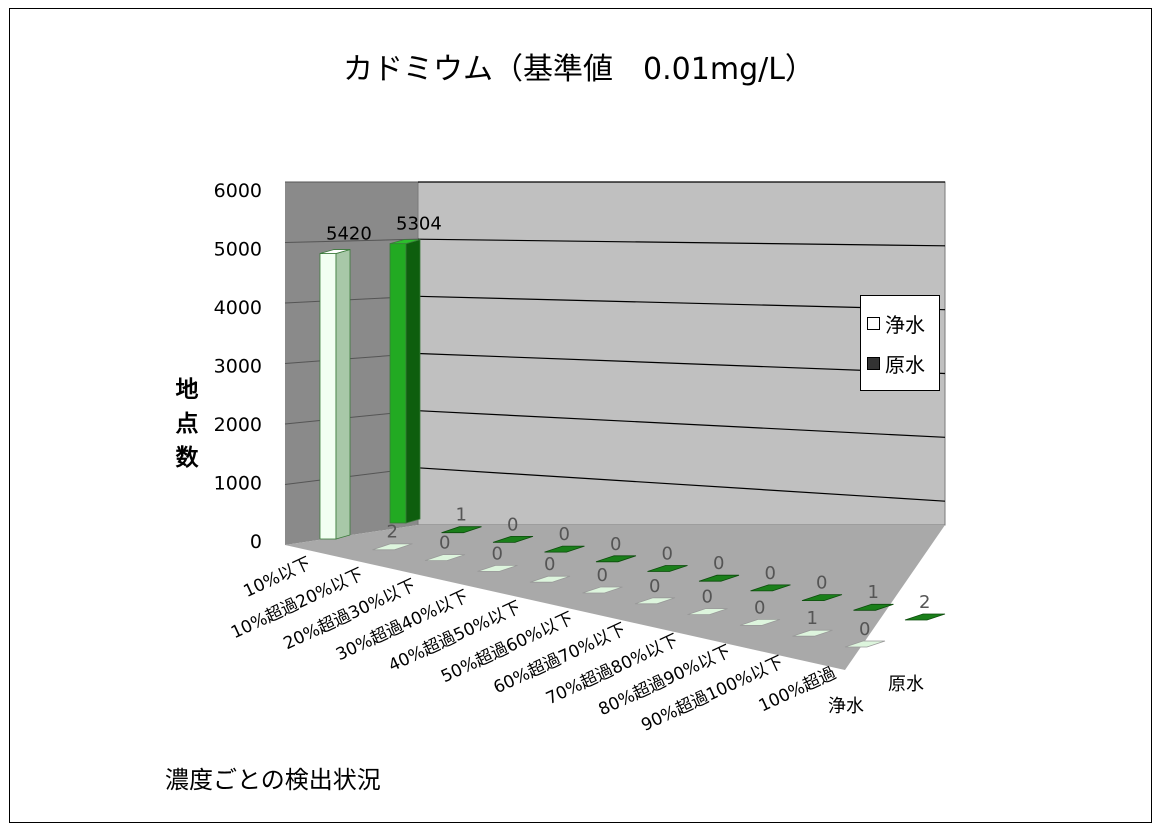 Image resolution: width=1158 pixels, height=830 pixels. Describe the element at coordinates (906, 684) in the screenshot. I see `depth-label-1: 原水` at that location.